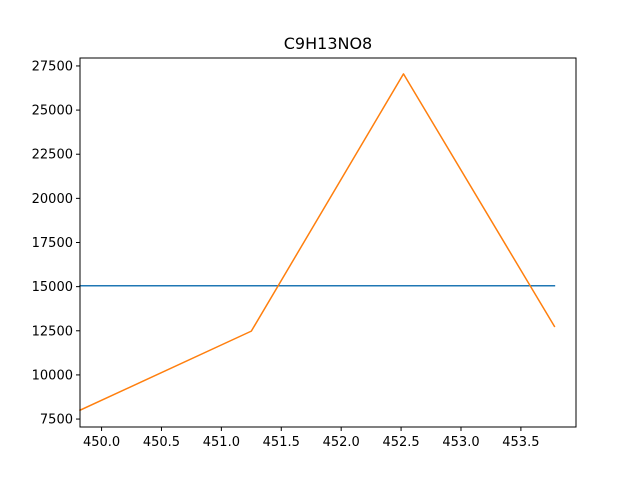  I want to click on y-tick-label: 22500, so click(52, 155).